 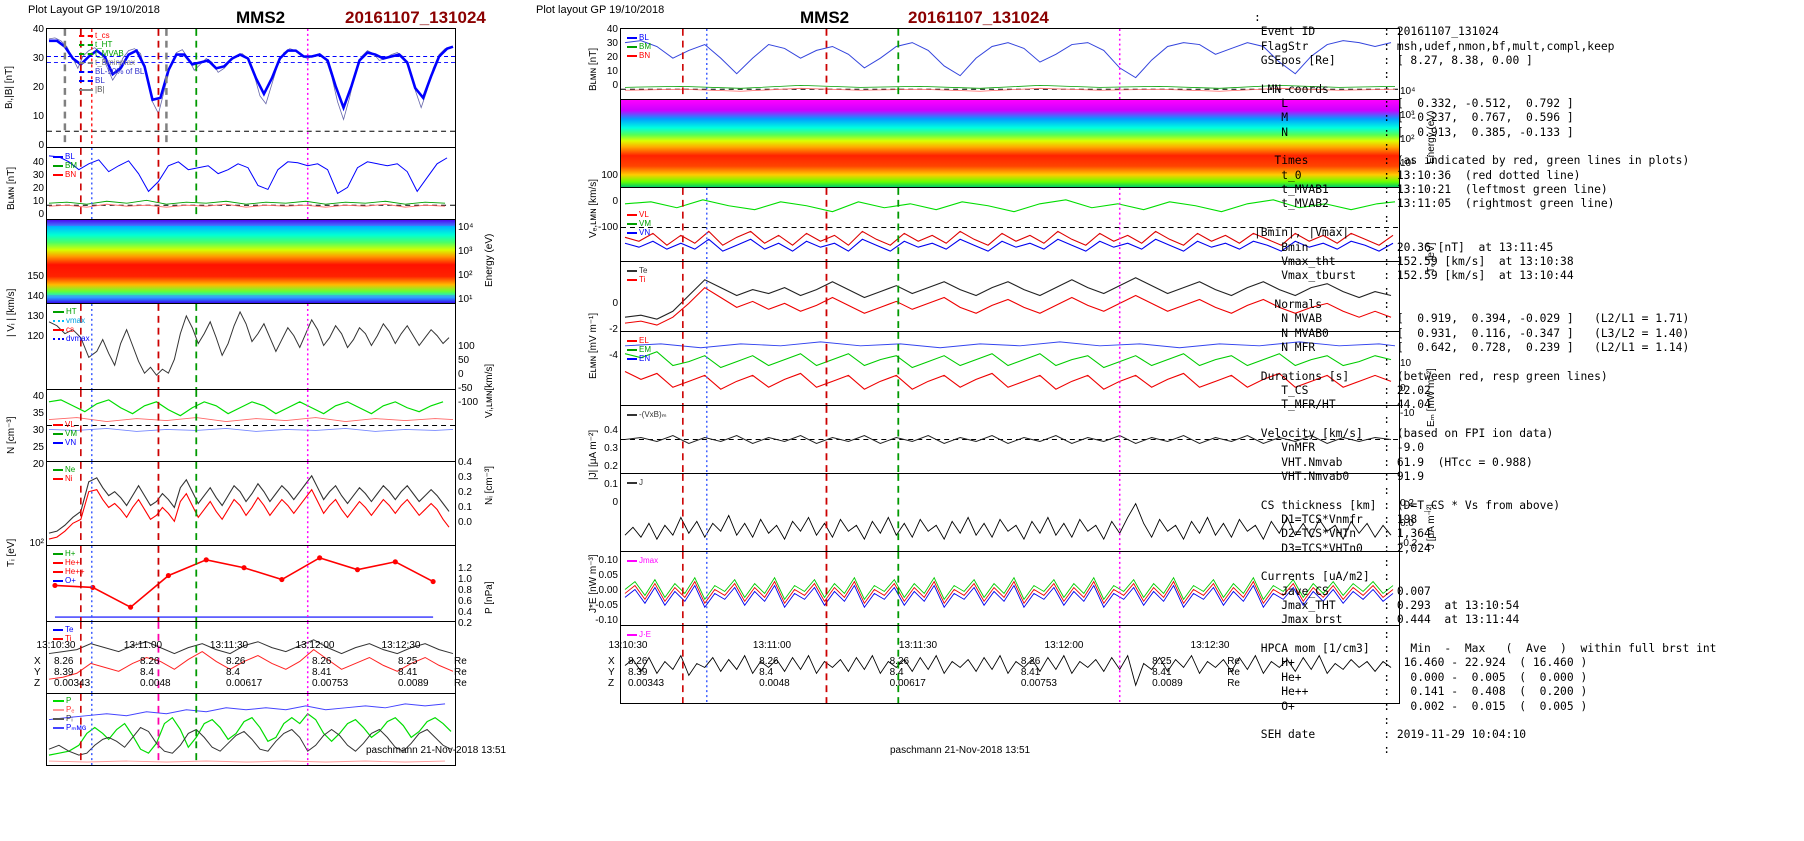 What do you see at coordinates (251, 184) in the screenshot?
I see `subplot-b-lmn: BL BM BN` at bounding box center [251, 184].